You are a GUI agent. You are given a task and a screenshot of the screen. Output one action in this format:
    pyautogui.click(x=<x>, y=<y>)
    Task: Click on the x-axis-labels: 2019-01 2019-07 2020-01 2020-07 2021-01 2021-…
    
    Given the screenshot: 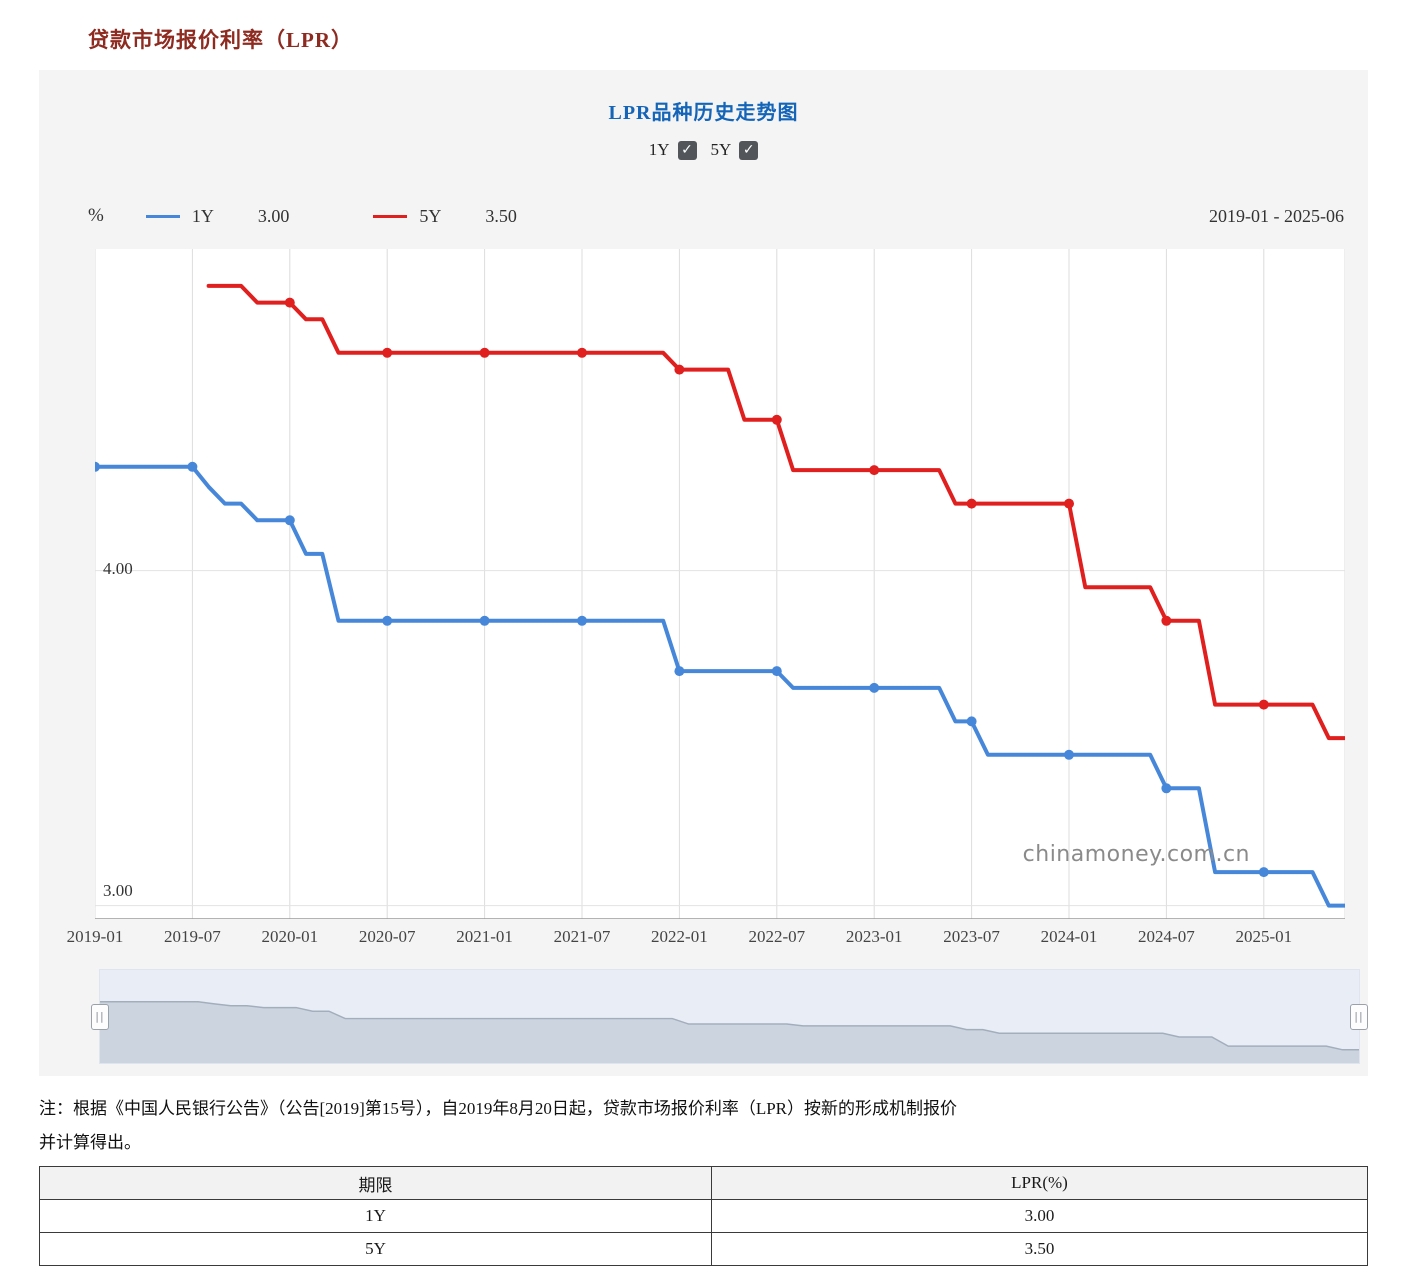 What is the action you would take?
    pyautogui.click(x=706, y=936)
    